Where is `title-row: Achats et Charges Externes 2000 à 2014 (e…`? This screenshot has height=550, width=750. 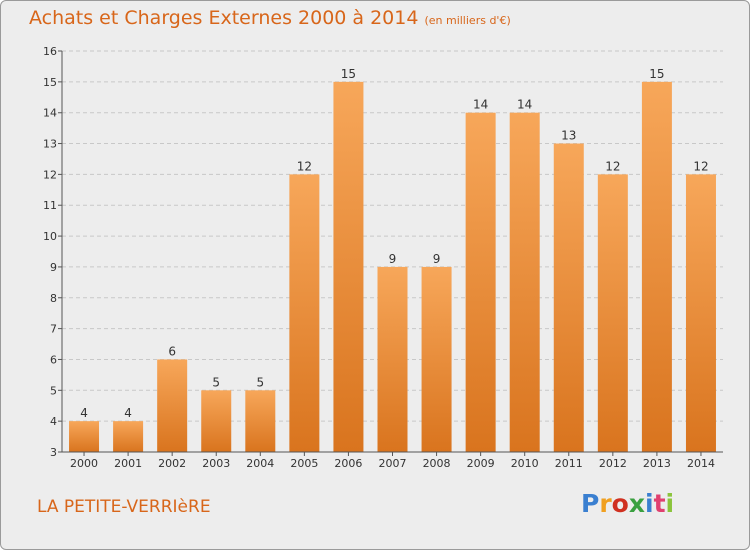 title-row: Achats et Charges Externes 2000 à 2014 (e… is located at coordinates (270, 18).